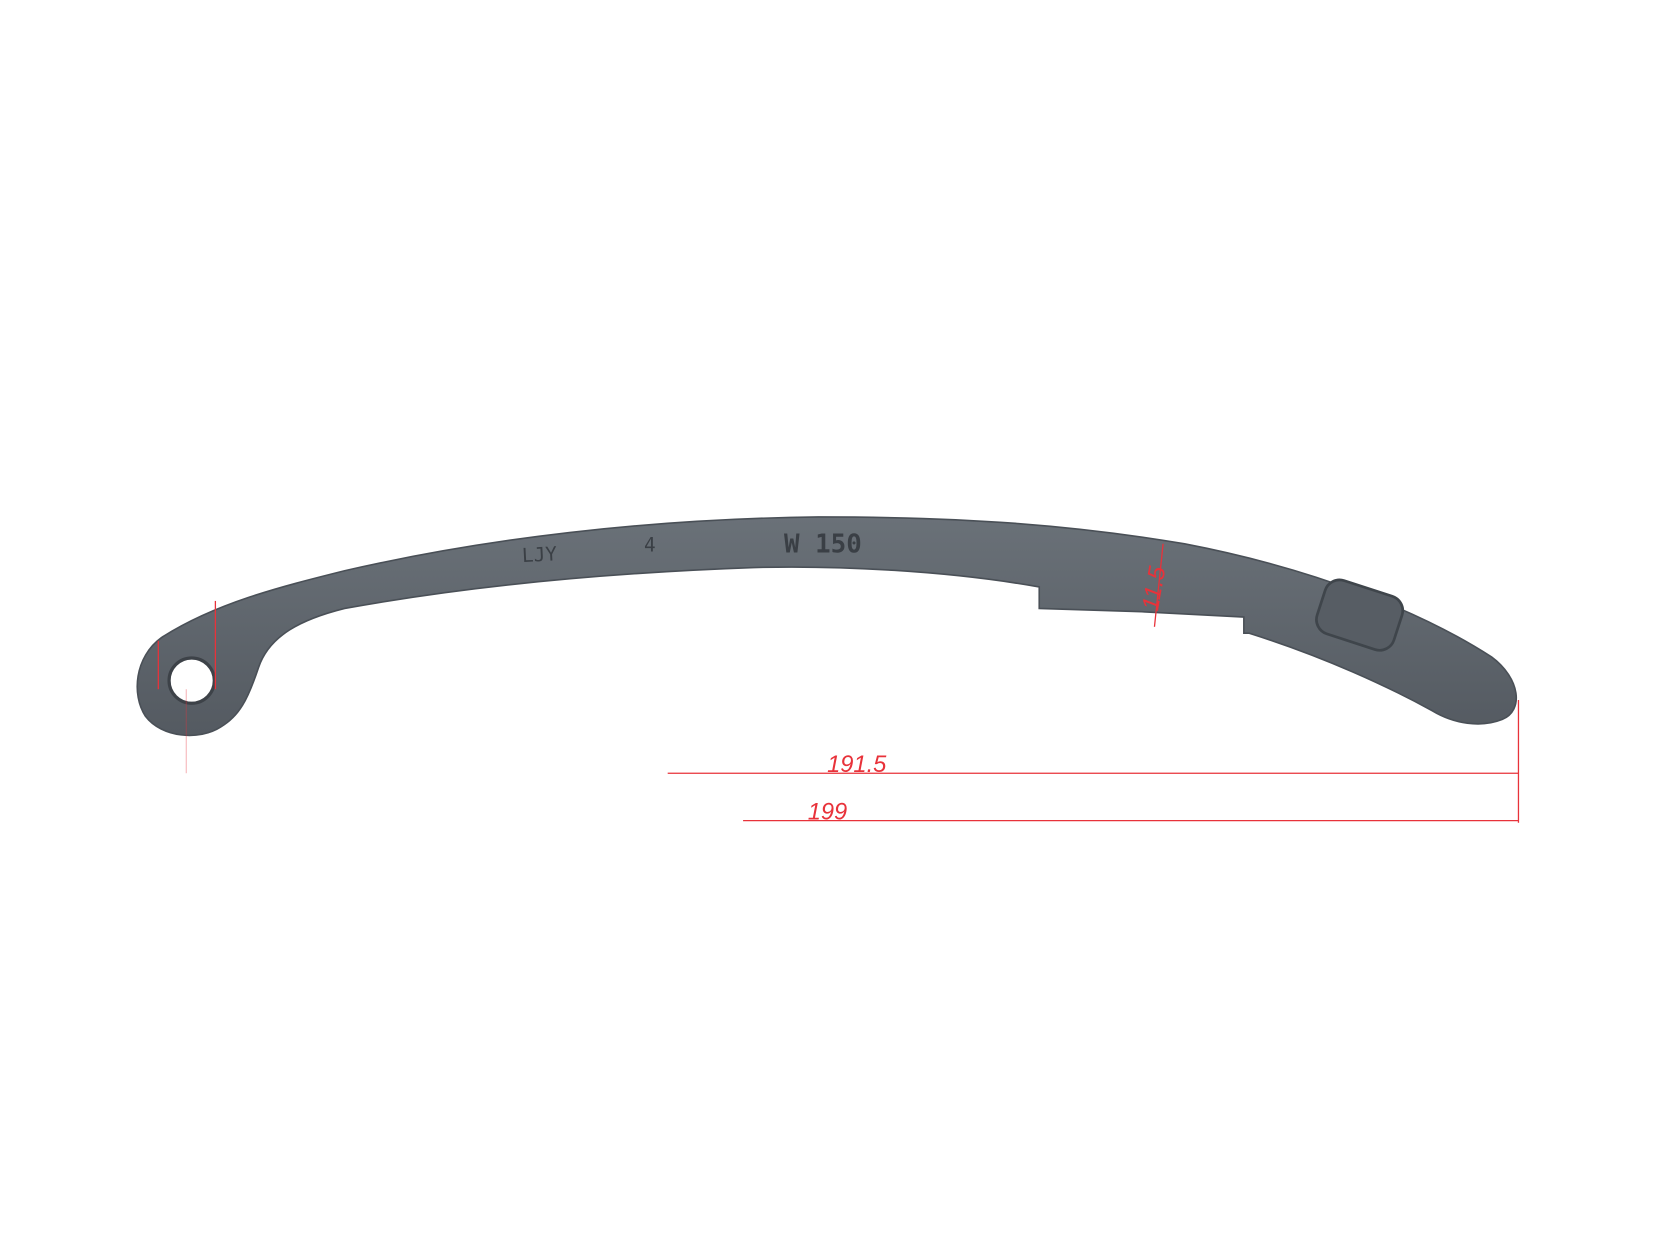  I want to click on chain-guide-part: LJY 4 W 150, so click(827, 626).